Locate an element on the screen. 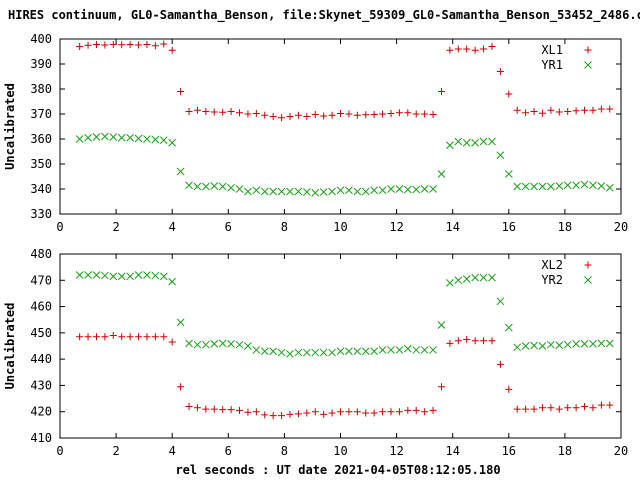 This screenshot has width=640, height=480. series-YR1 is located at coordinates (344, 164).